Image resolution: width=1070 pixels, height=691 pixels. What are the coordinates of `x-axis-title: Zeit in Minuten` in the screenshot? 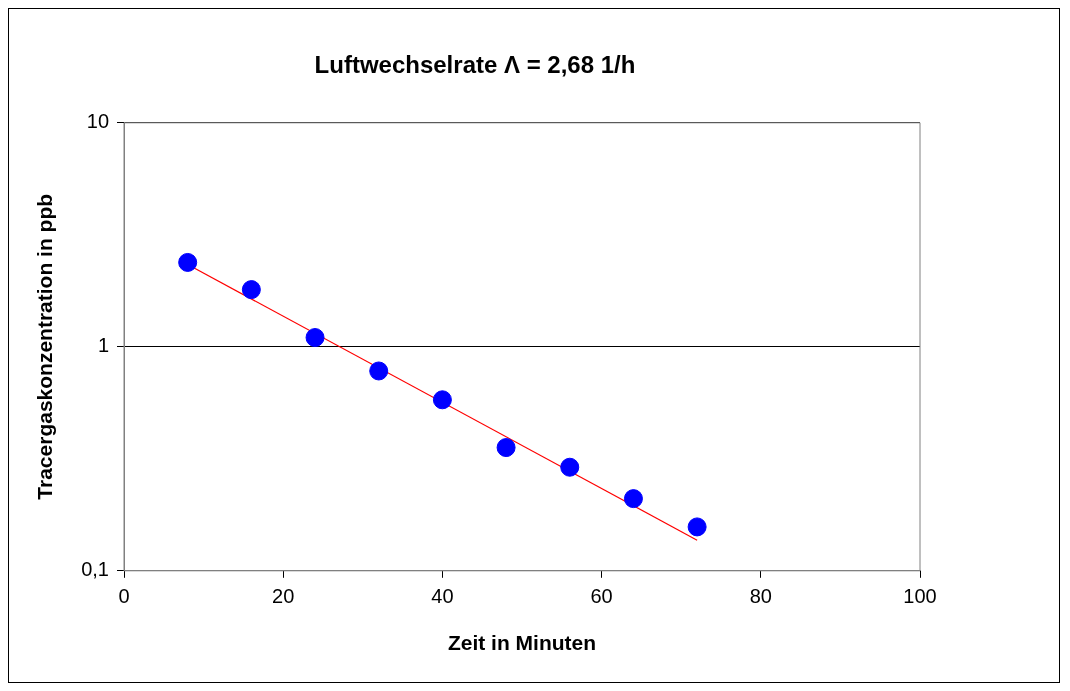 It's located at (522, 643).